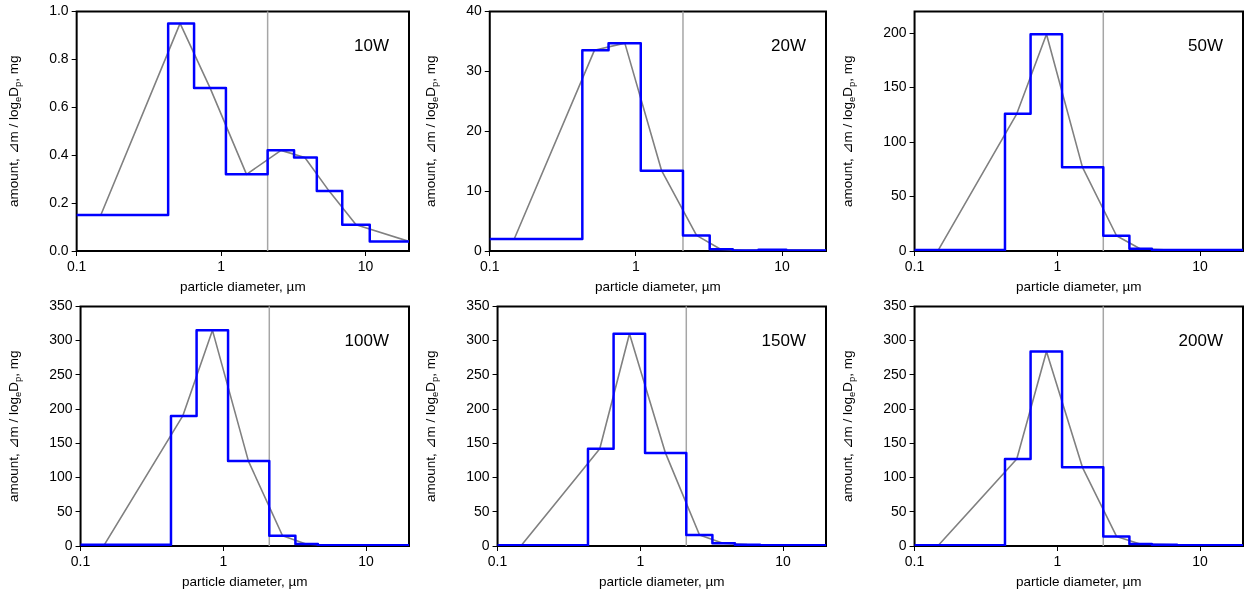  Describe the element at coordinates (474, 70) in the screenshot. I see `y-tick-label: 30` at that location.